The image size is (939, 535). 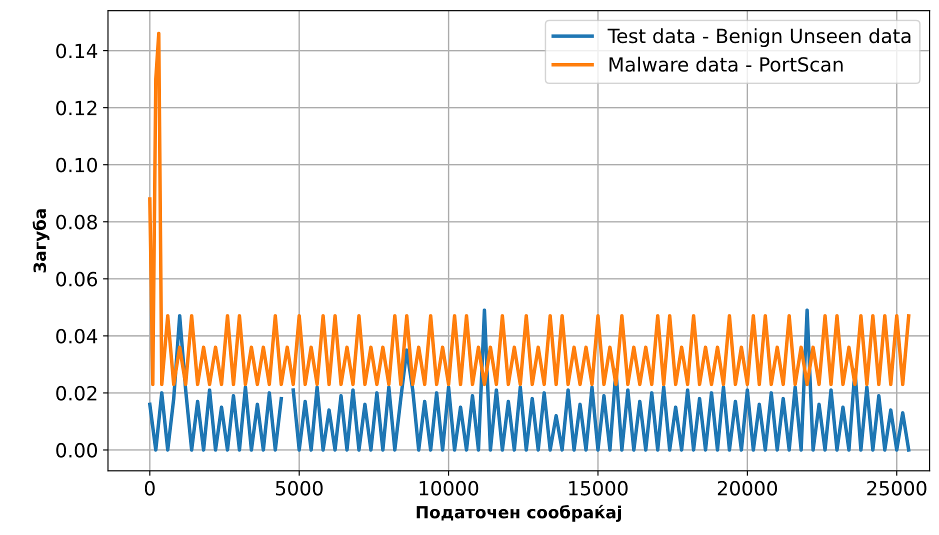 I want to click on x-axis-title: Податочен сообраќај, so click(x=518, y=513).